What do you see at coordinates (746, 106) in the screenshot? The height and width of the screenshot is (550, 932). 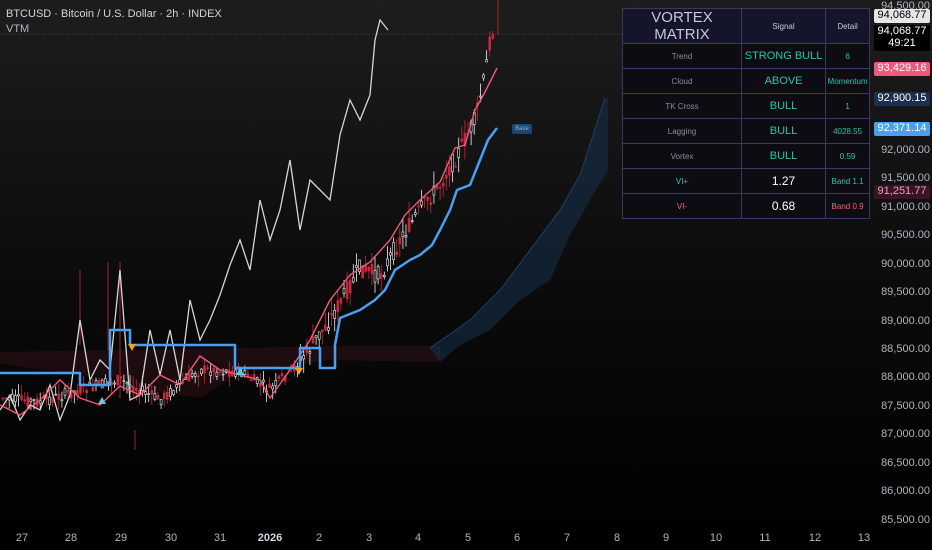 I see `matrix-row-tk-cross: TK Cross BULL 1` at bounding box center [746, 106].